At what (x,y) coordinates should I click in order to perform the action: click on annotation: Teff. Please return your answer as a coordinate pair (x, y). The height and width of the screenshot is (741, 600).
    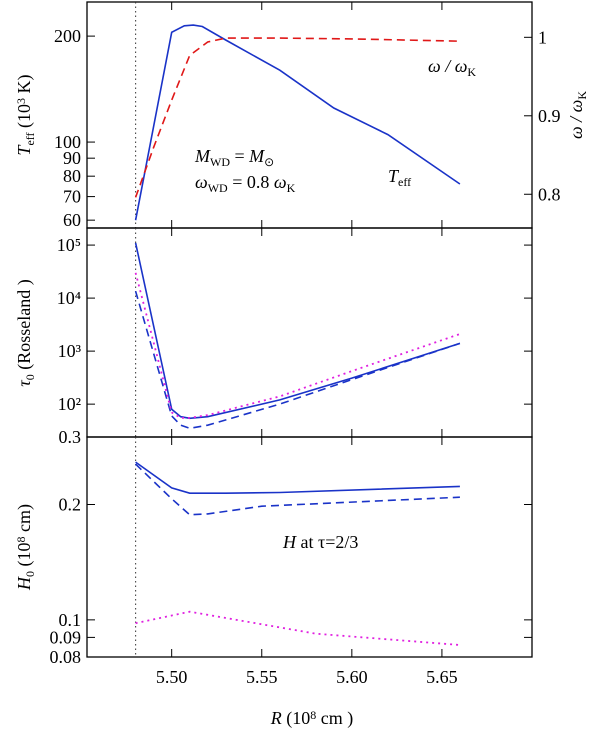
    Looking at the image, I should click on (399, 177).